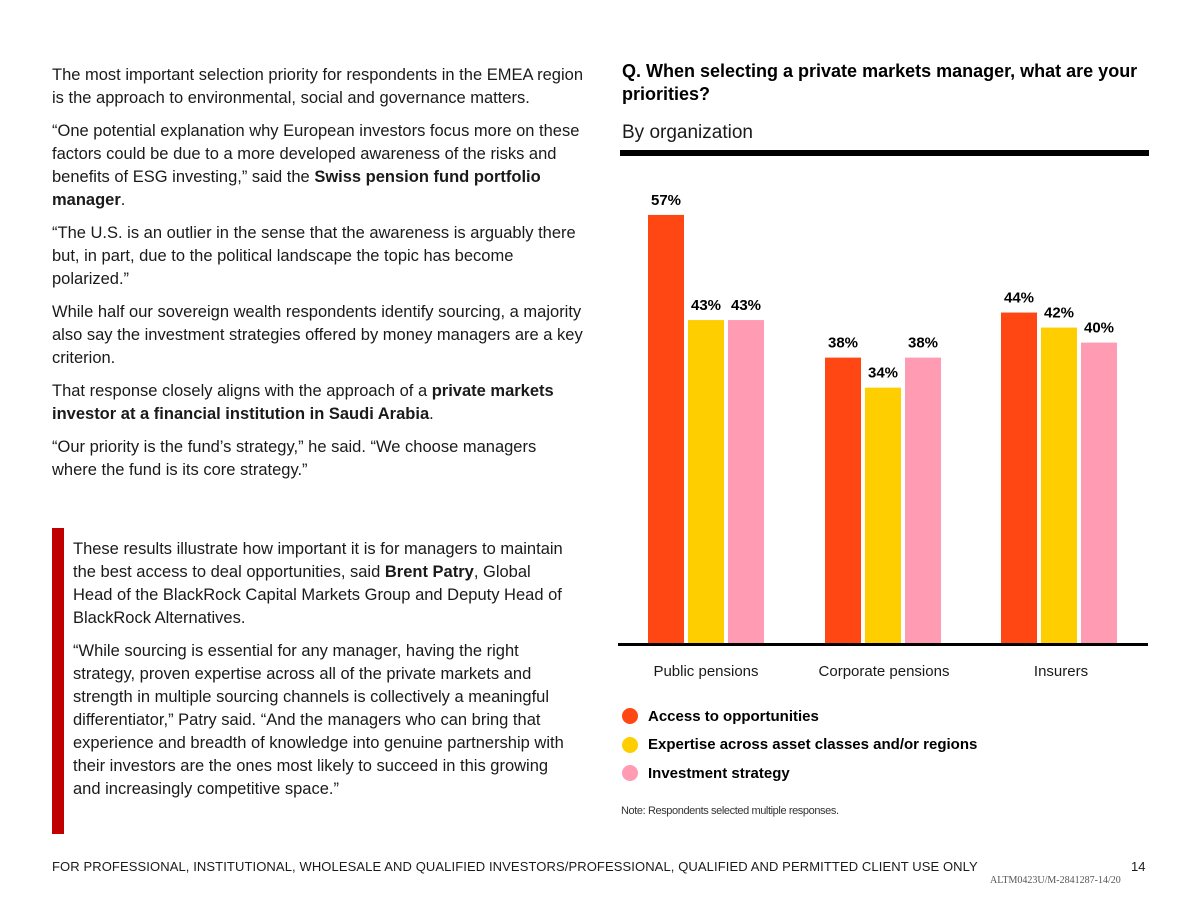 The height and width of the screenshot is (900, 1200). What do you see at coordinates (687, 132) in the screenshot?
I see `chart-subtitle: By organization` at bounding box center [687, 132].